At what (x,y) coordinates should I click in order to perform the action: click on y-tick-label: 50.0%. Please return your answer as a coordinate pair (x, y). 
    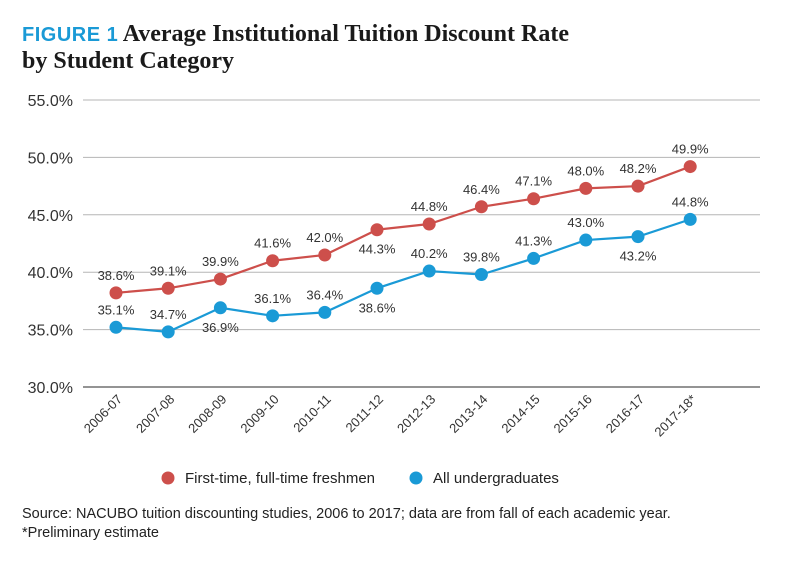
    Looking at the image, I should click on (50, 158).